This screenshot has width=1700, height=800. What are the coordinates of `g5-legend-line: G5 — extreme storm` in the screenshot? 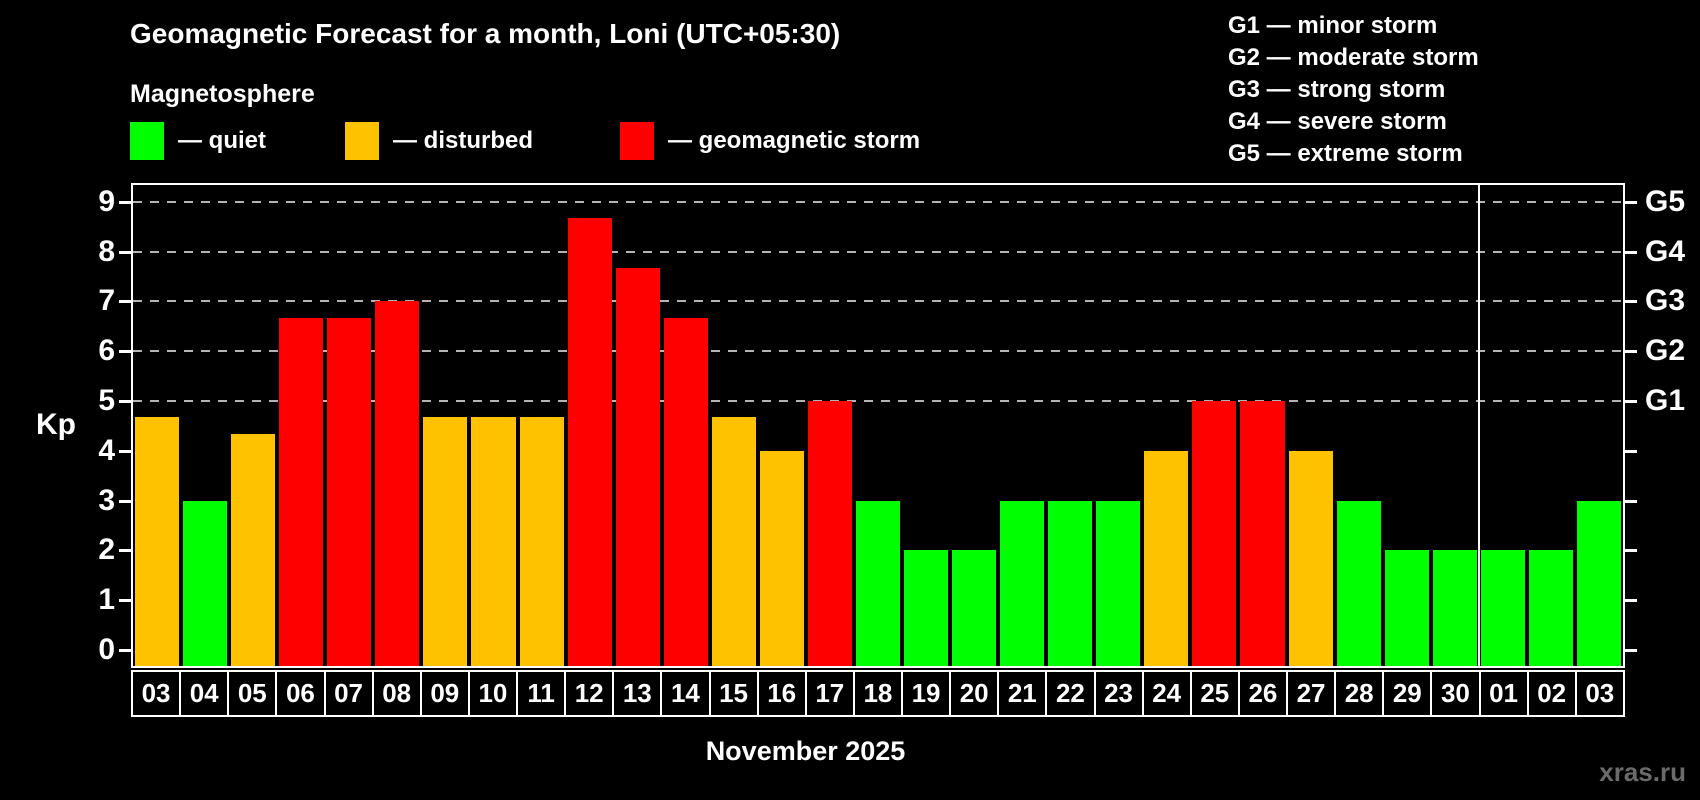 It's located at (1345, 153).